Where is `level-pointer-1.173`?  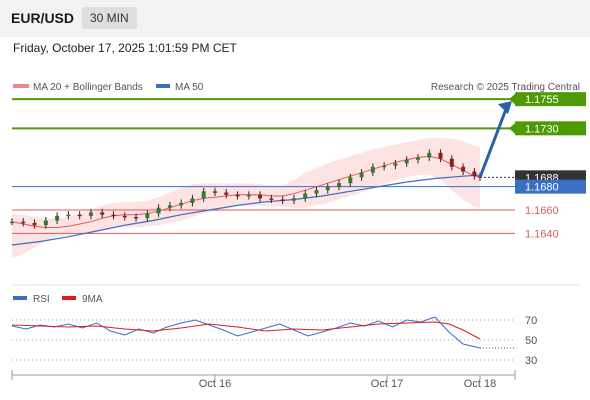 level-pointer-1.173 is located at coordinates (512, 128).